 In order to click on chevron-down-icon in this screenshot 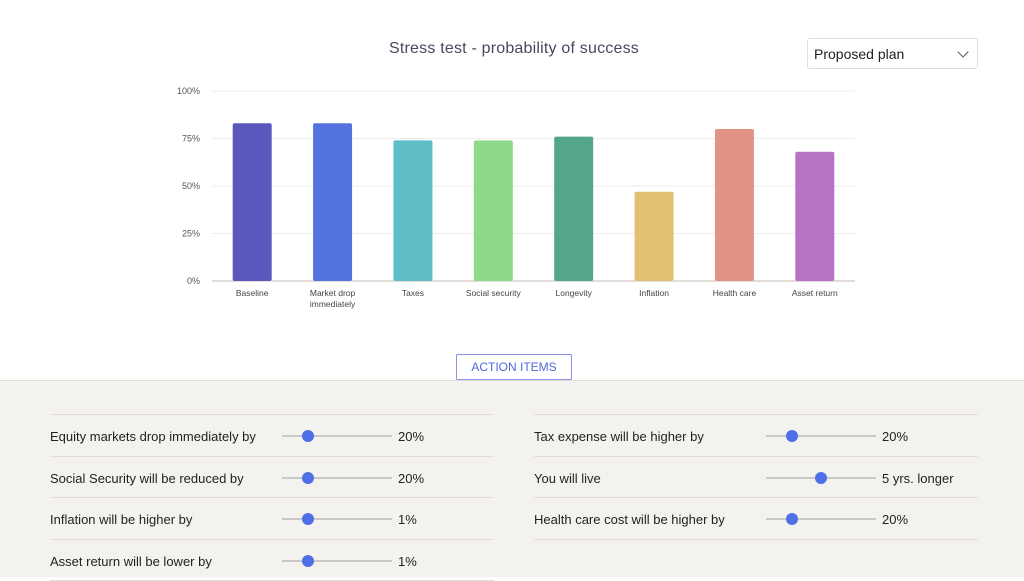, I will do `click(963, 52)`.